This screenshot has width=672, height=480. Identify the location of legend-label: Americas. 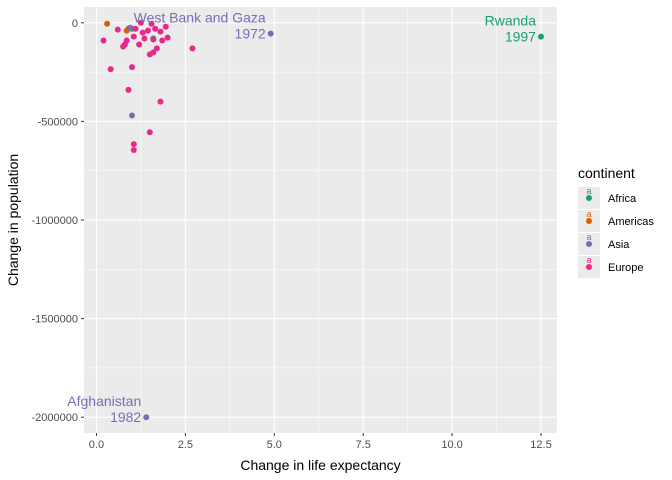
(631, 222).